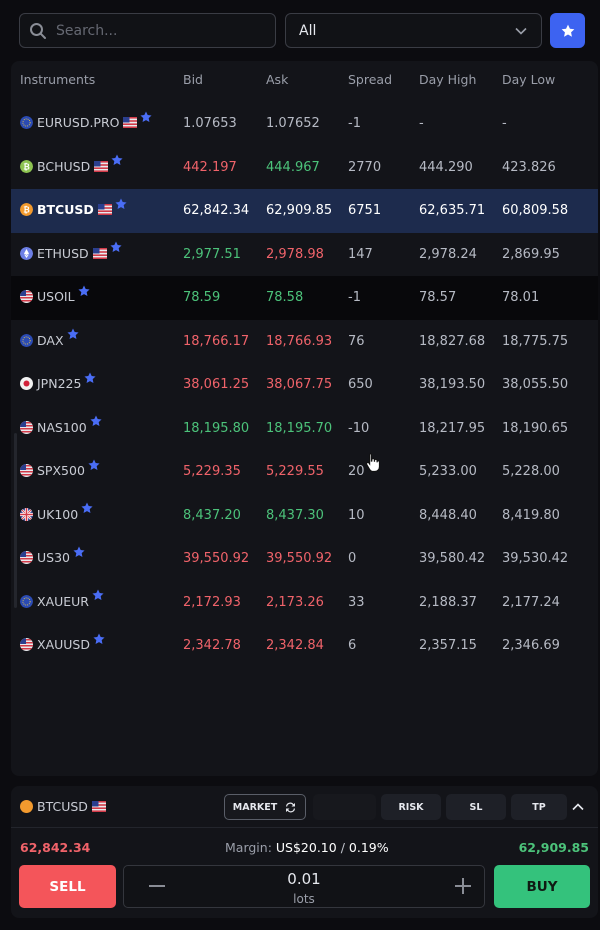 The width and height of the screenshot is (600, 930). I want to click on top-bar: All, so click(302, 31).